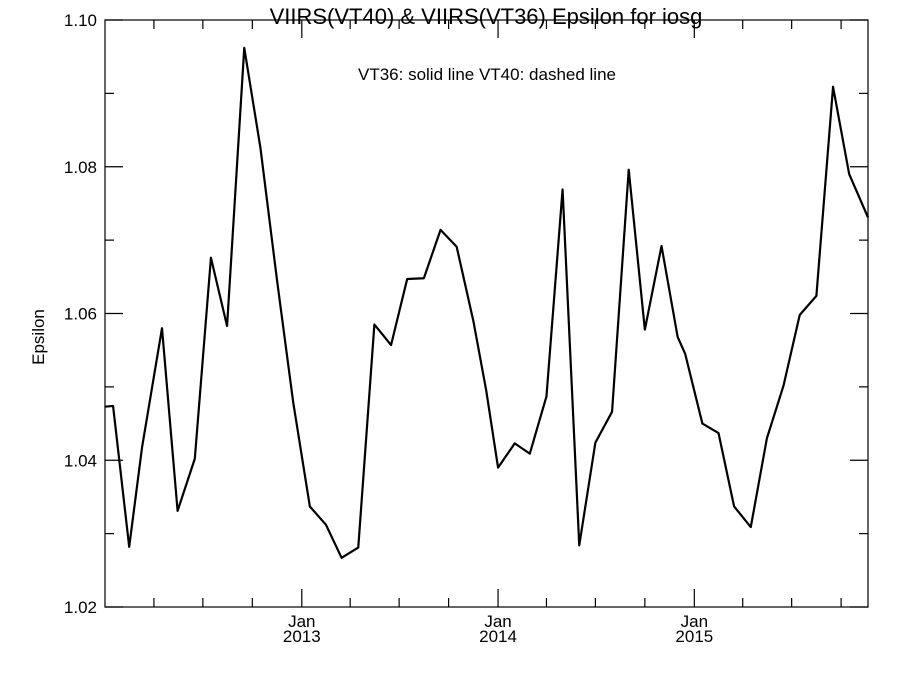  Describe the element at coordinates (80, 167) in the screenshot. I see `y-tick-label: 1.08` at that location.